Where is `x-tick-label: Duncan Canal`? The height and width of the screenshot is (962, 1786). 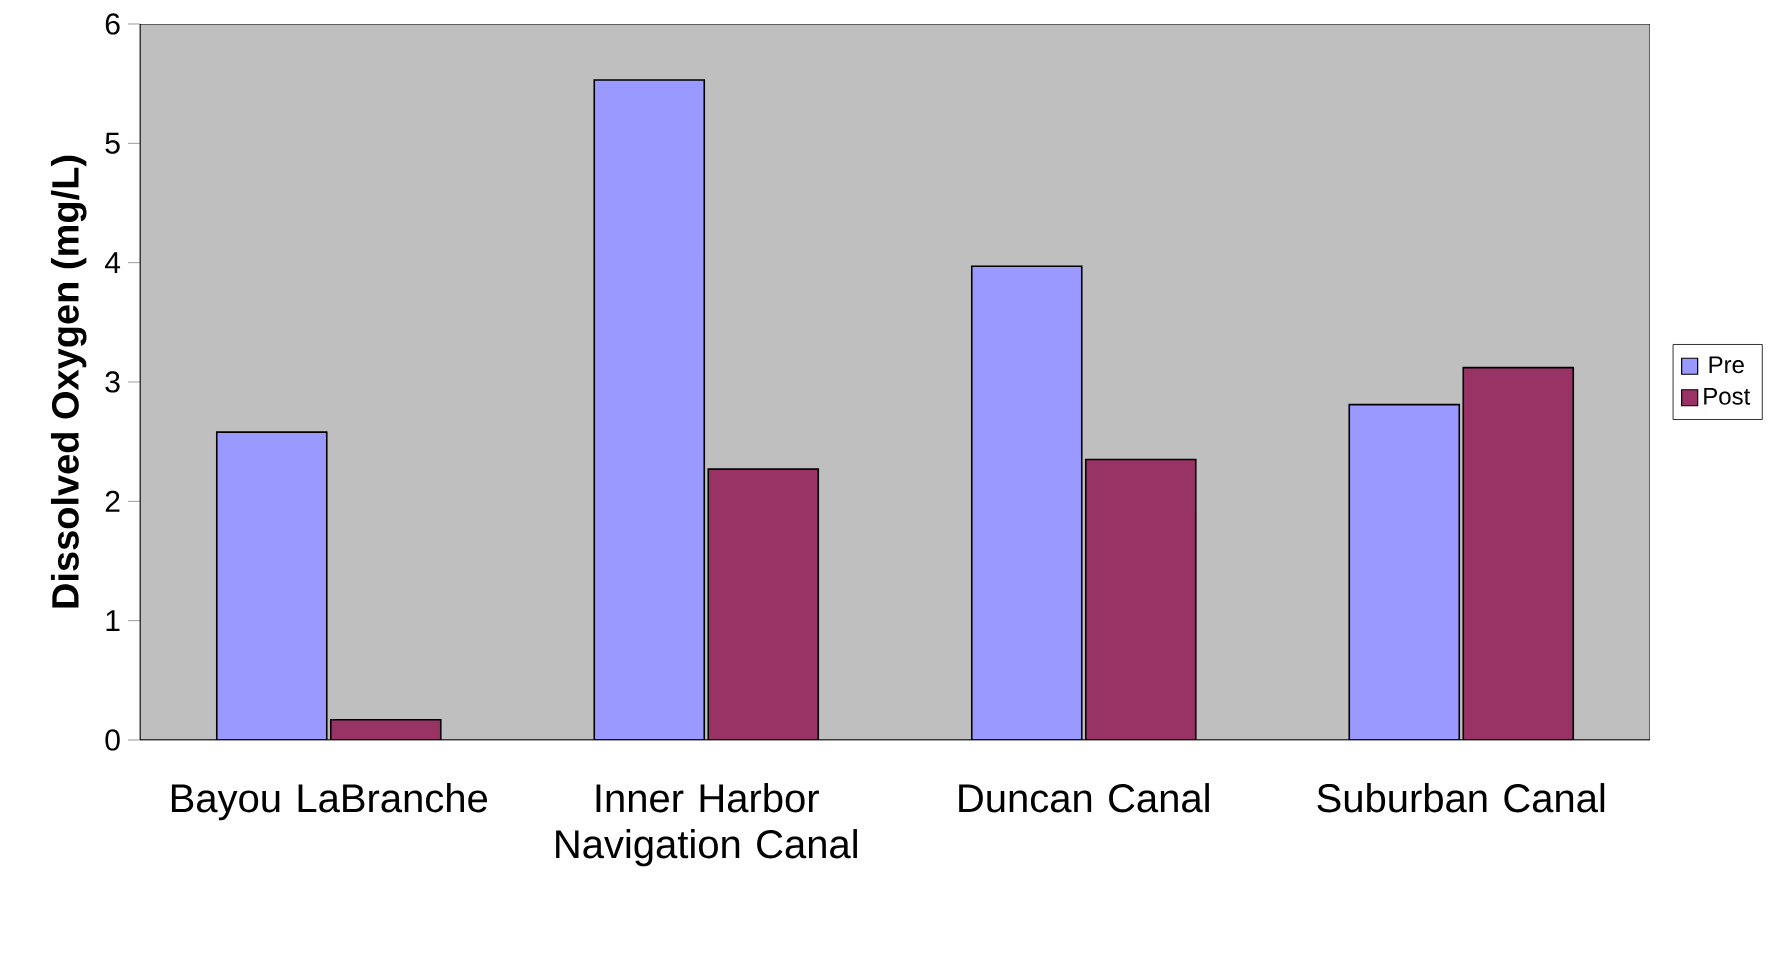
x-tick-label: Duncan Canal is located at coordinates (1084, 798).